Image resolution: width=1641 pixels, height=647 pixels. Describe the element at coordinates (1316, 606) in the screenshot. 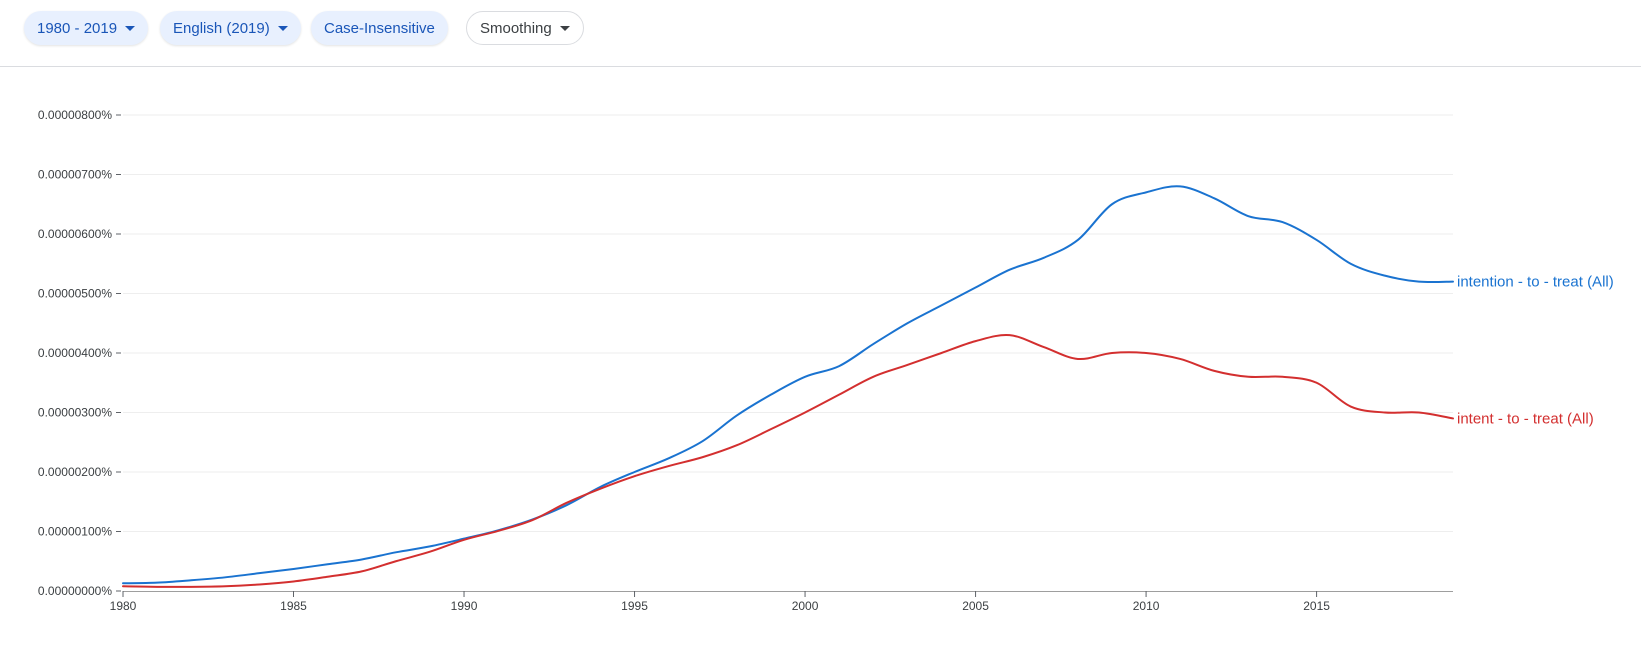

I see `x-tick-label: 2015` at that location.